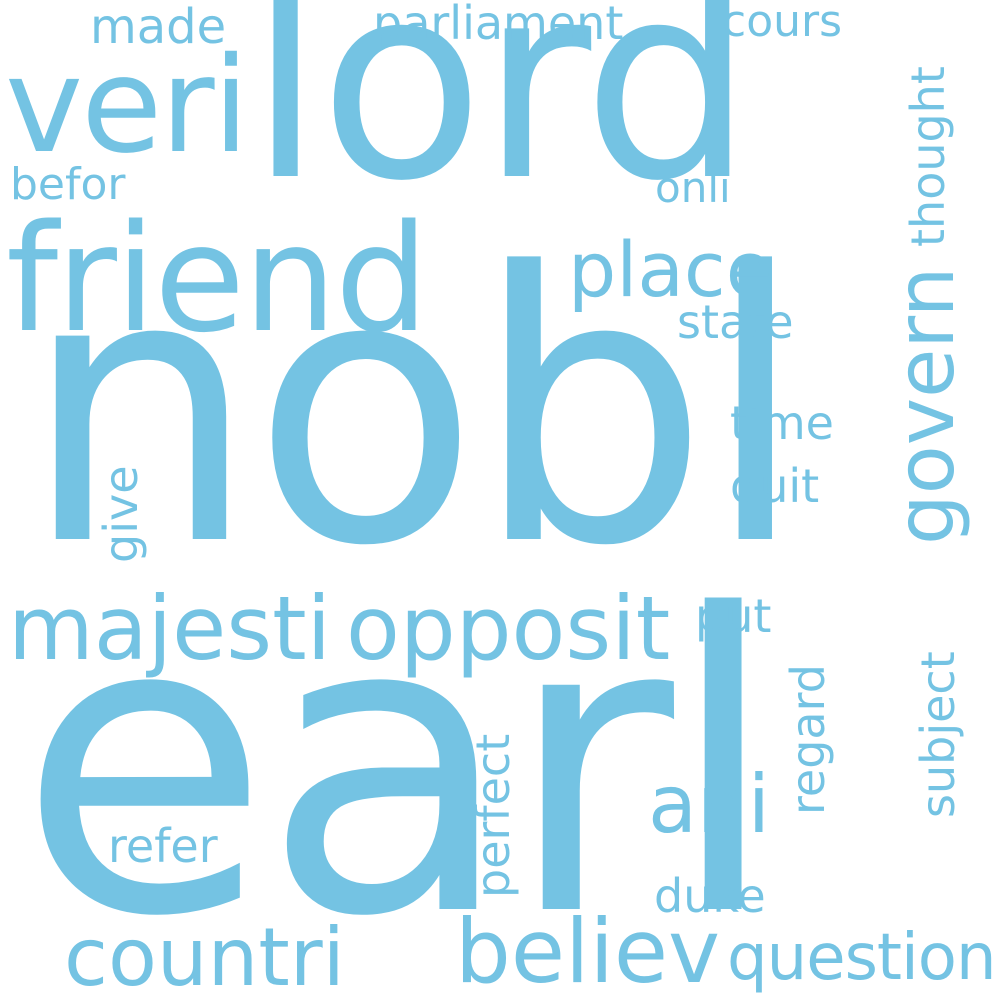  What do you see at coordinates (163, 846) in the screenshot?
I see `word-refer: refer` at bounding box center [163, 846].